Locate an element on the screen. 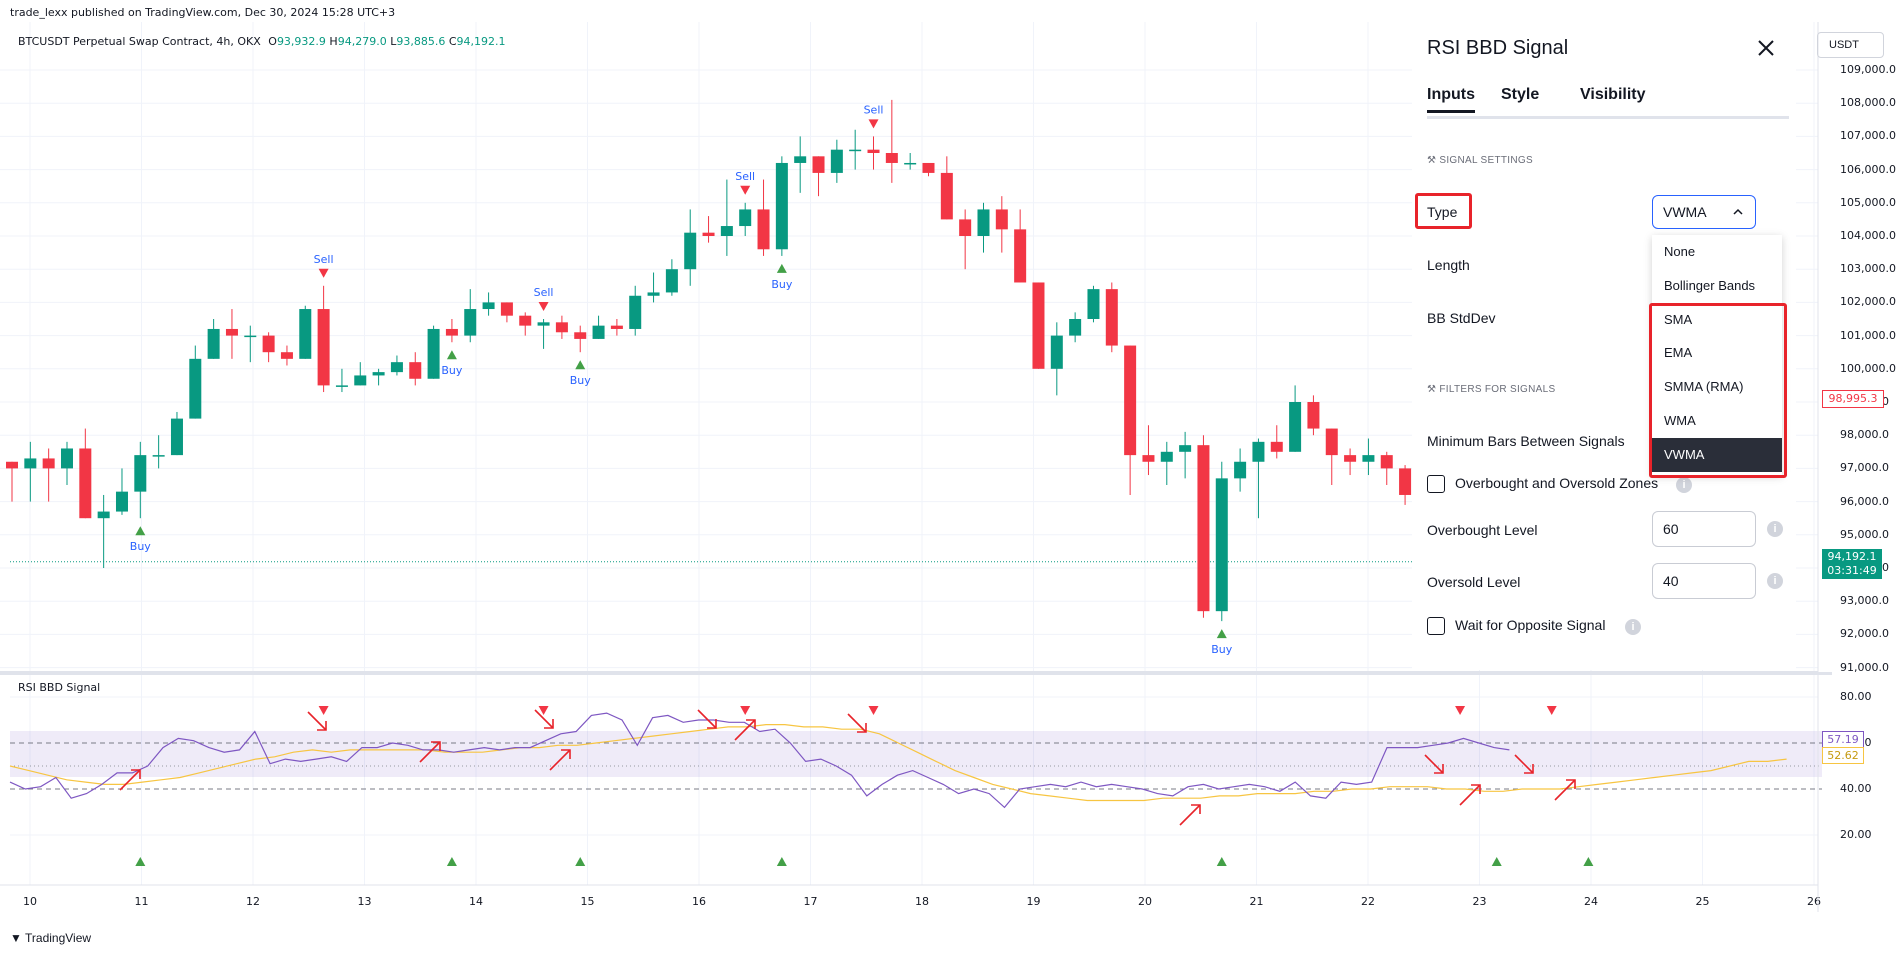 The image size is (1899, 956). currency-button: USDT is located at coordinates (1850, 45).